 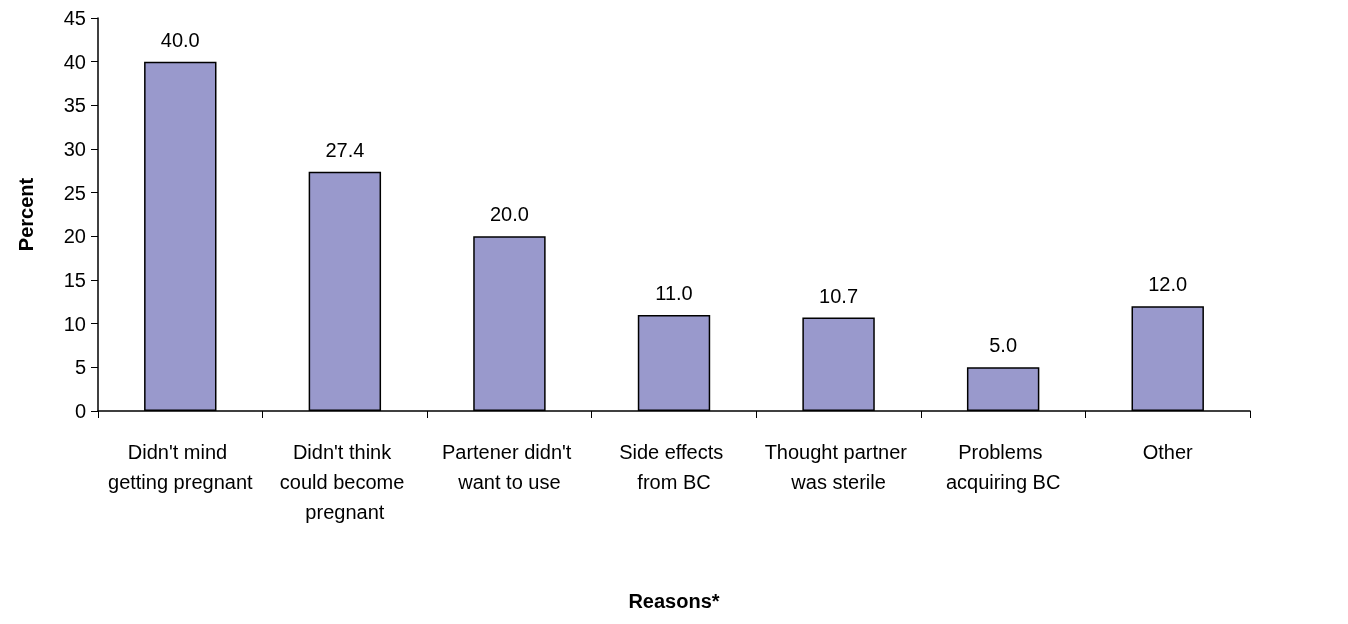 I want to click on data-label: 5.0, so click(x=1003, y=345).